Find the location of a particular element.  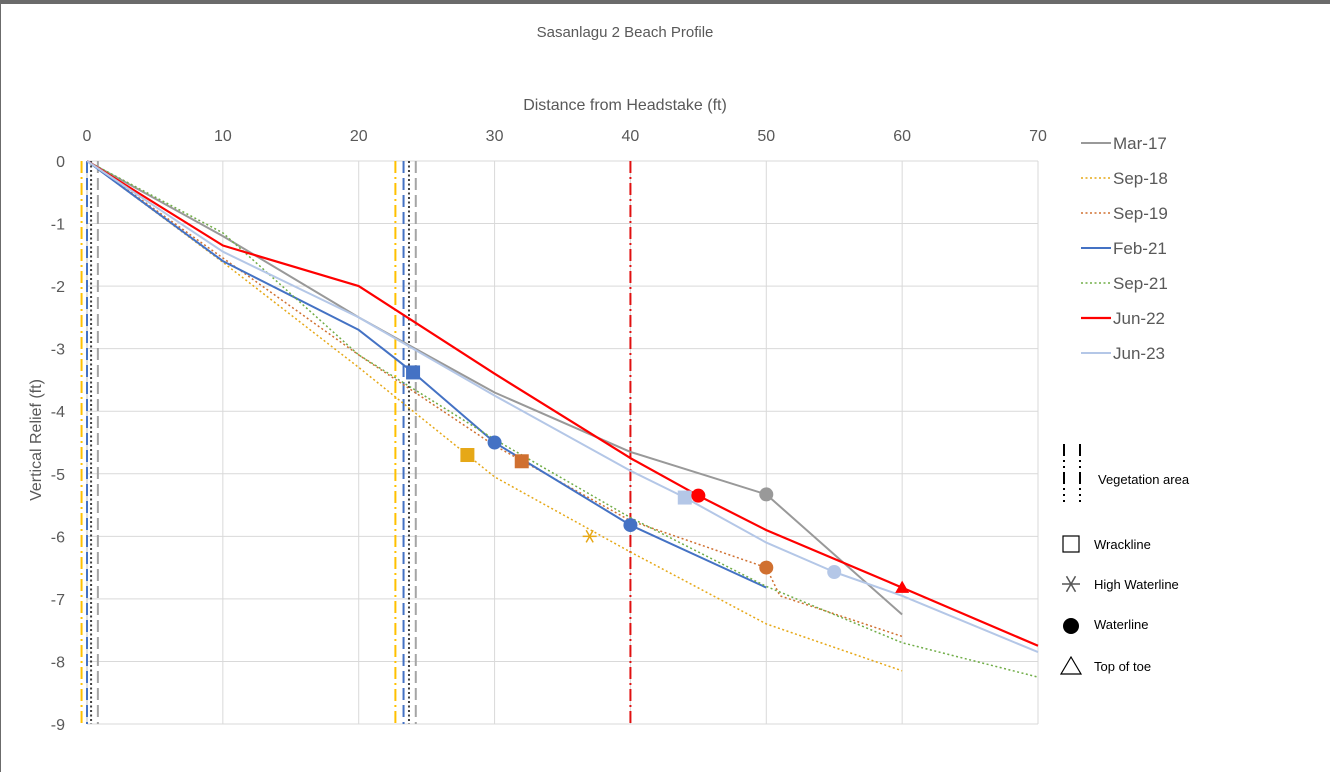

symbol-legend-label: Top of toe is located at coordinates (1122, 666).